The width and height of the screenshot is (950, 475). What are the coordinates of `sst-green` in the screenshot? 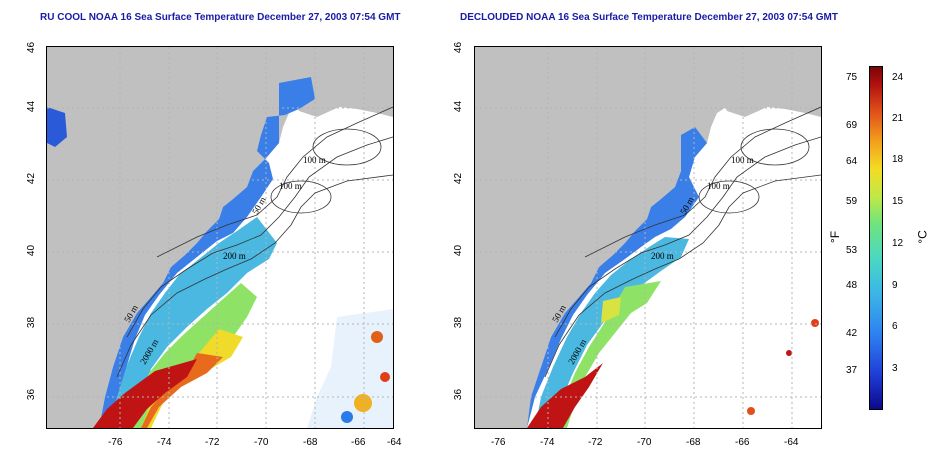 It's located at (194, 355).